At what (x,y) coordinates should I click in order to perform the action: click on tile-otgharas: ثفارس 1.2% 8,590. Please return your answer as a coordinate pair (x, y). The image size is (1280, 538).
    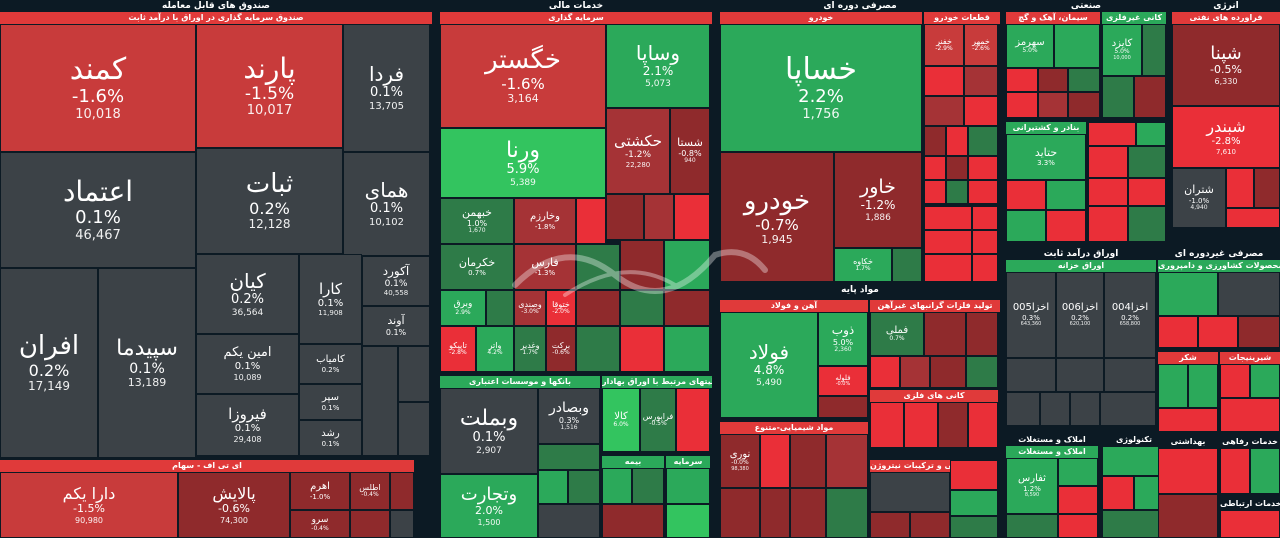
    Looking at the image, I should click on (1032, 486).